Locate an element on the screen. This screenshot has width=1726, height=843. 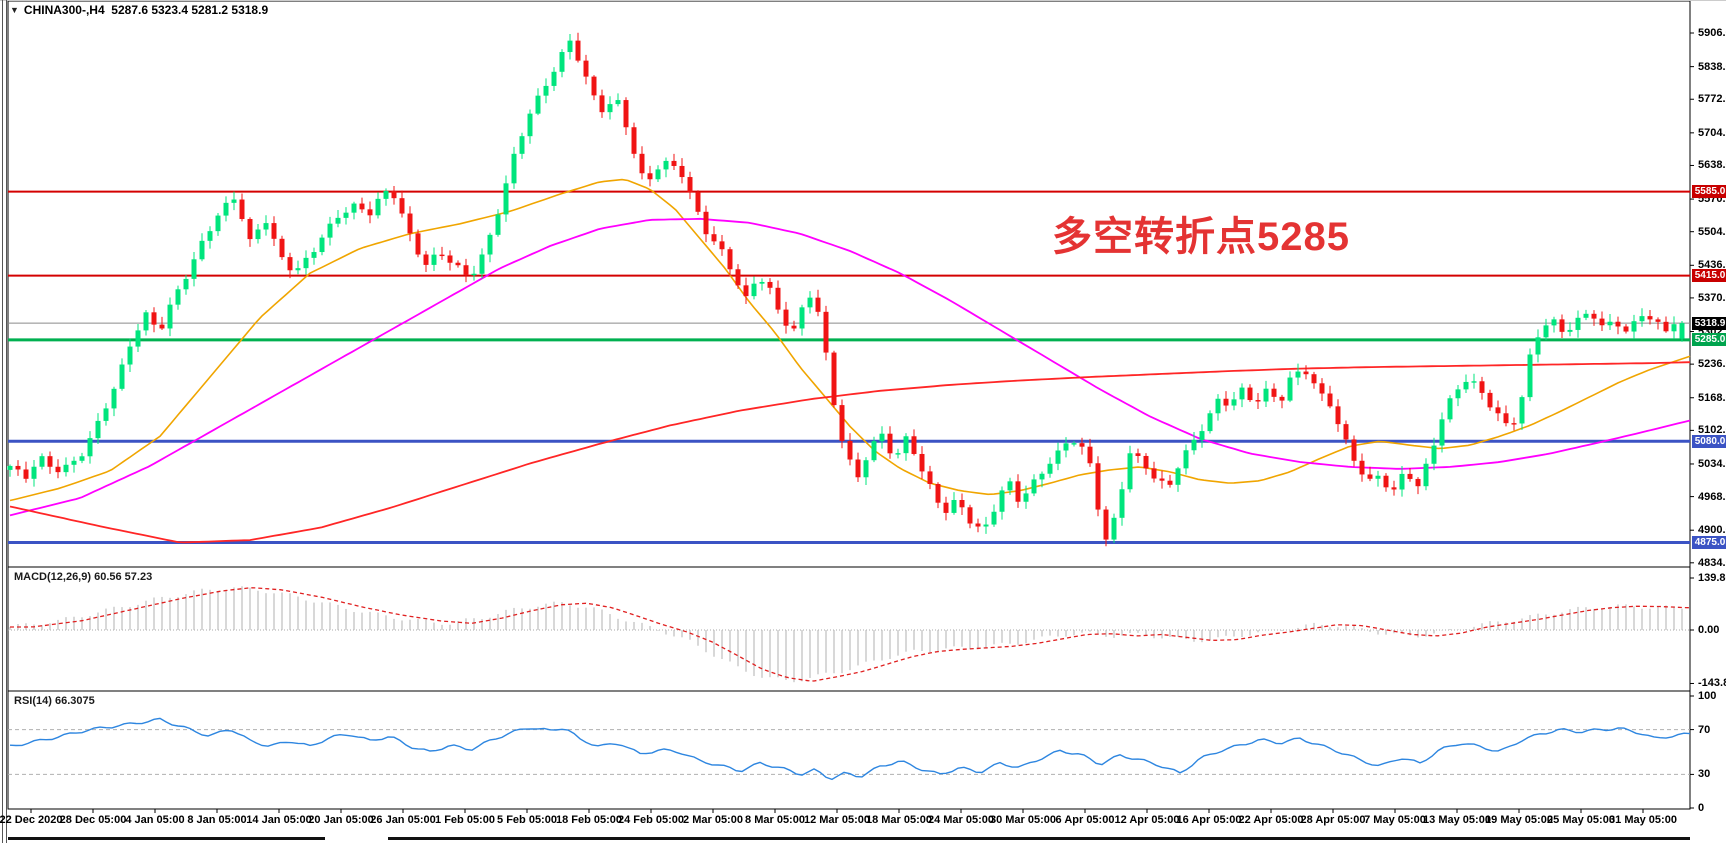
horizontal-scrollbar is located at coordinates (849, 839).